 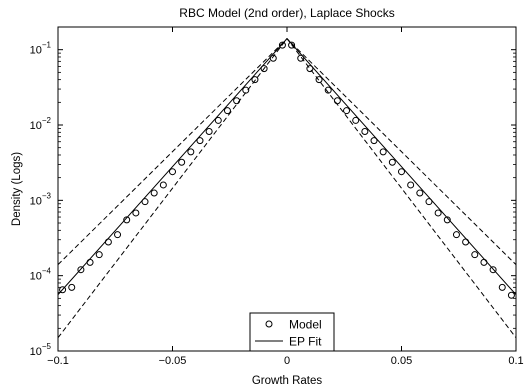 I want to click on y-tick-label: 10⁻⁴, so click(x=41, y=275).